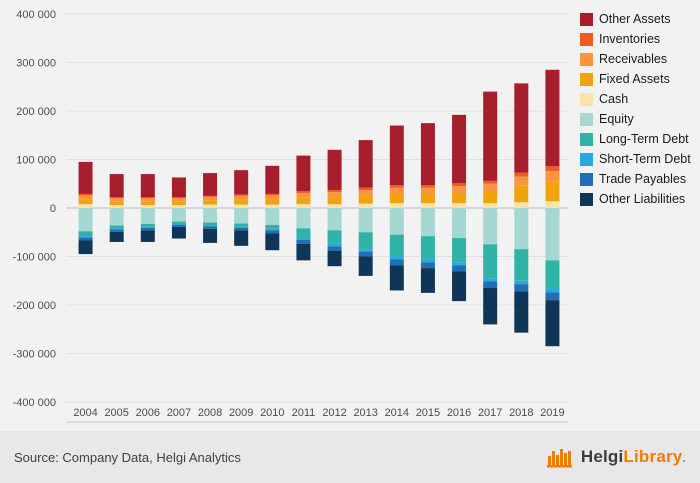 The image size is (700, 483). Describe the element at coordinates (272, 413) in the screenshot. I see `x-tick-label: 2010` at that location.